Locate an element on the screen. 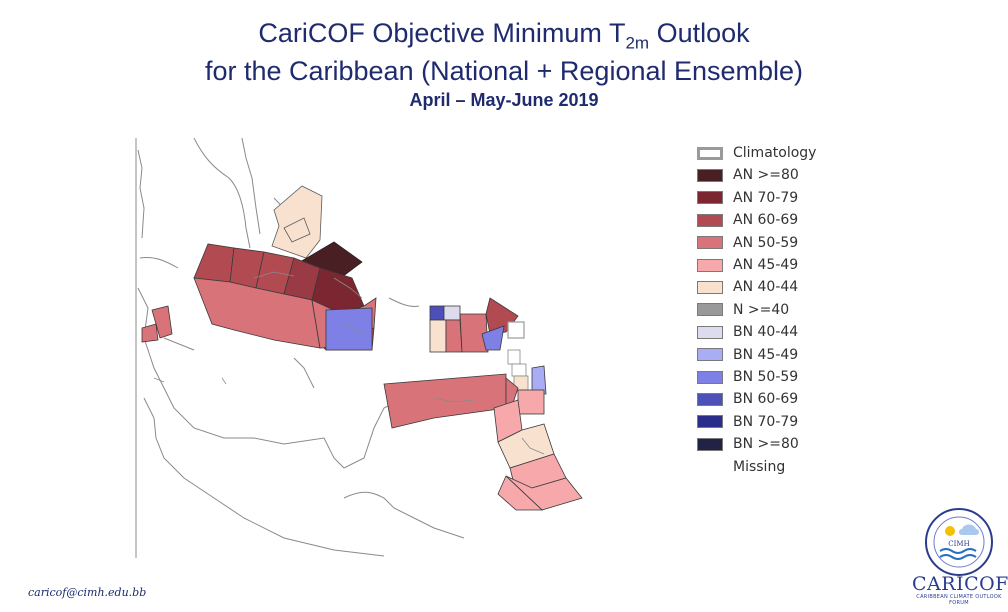 The width and height of the screenshot is (1008, 612). legend-label: BN 50-59 is located at coordinates (766, 377).